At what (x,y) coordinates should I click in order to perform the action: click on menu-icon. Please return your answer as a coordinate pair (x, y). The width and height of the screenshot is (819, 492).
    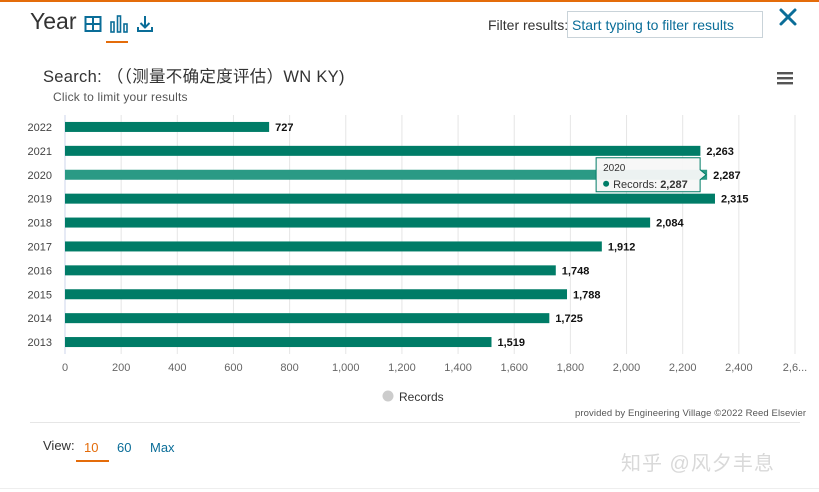
    Looking at the image, I should click on (785, 78).